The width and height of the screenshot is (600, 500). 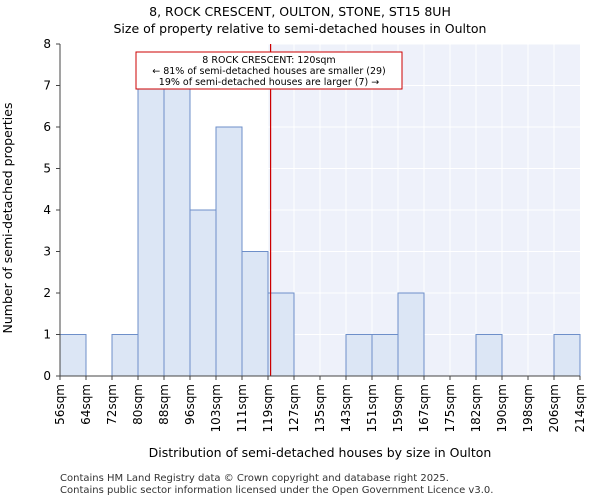 What do you see at coordinates (580, 408) in the screenshot?
I see `x-tick-label-214sqm: 214sqm` at bounding box center [580, 408].